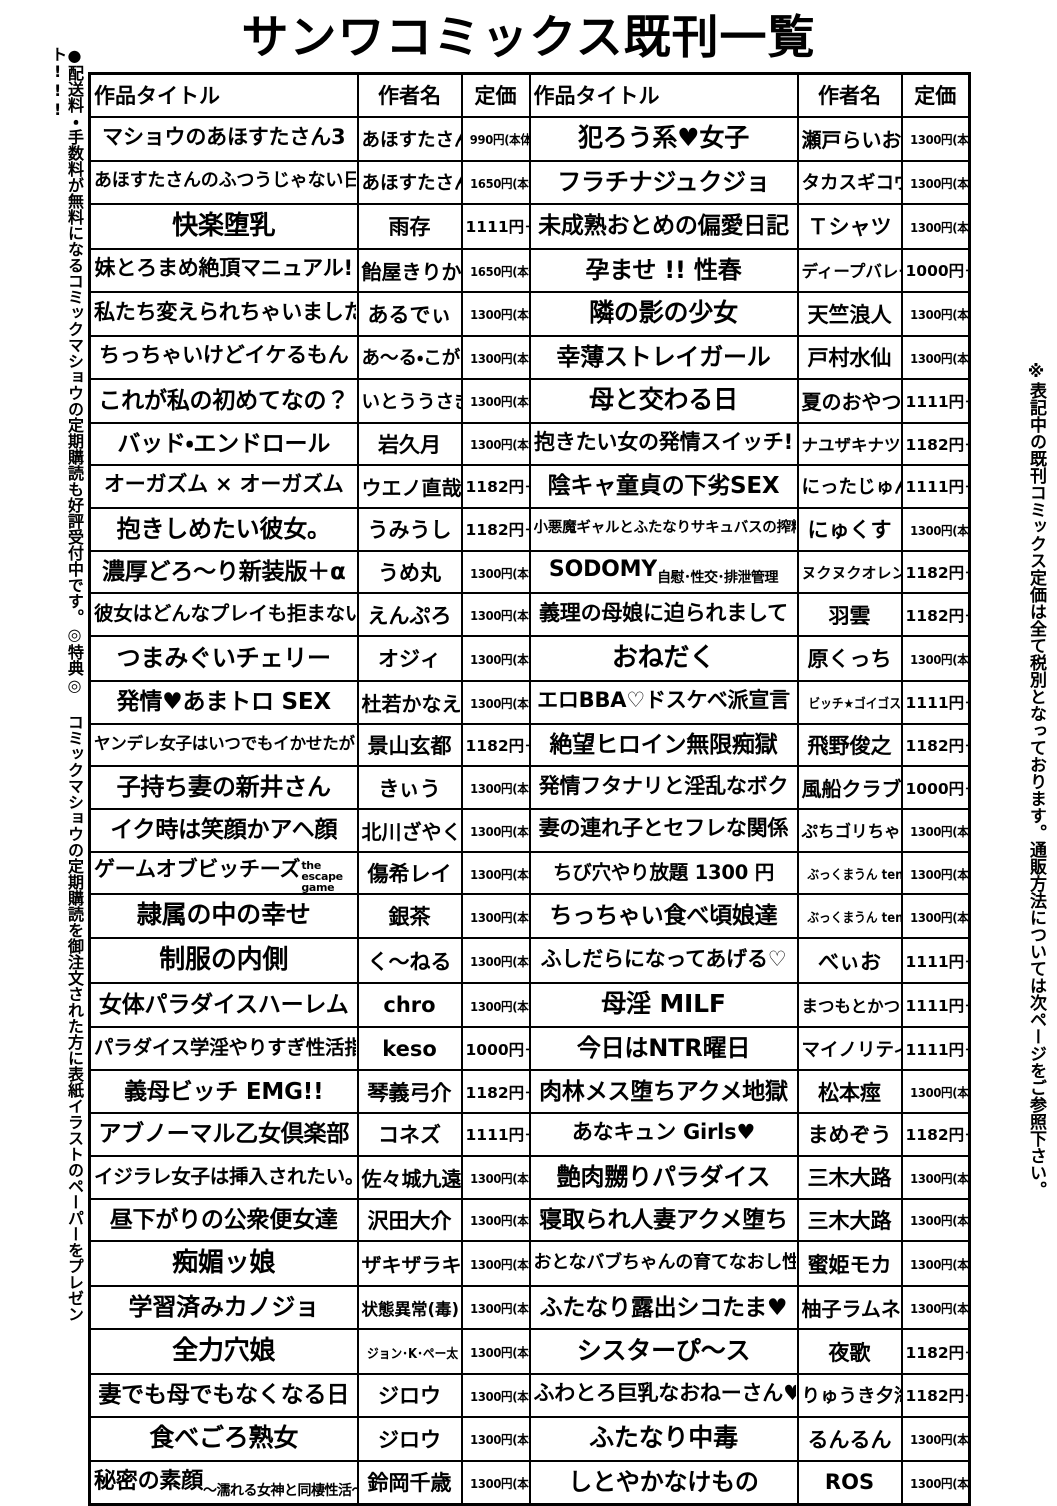 The width and height of the screenshot is (1057, 1506). I want to click on author-cell: 夏のおやつ, so click(849, 400).